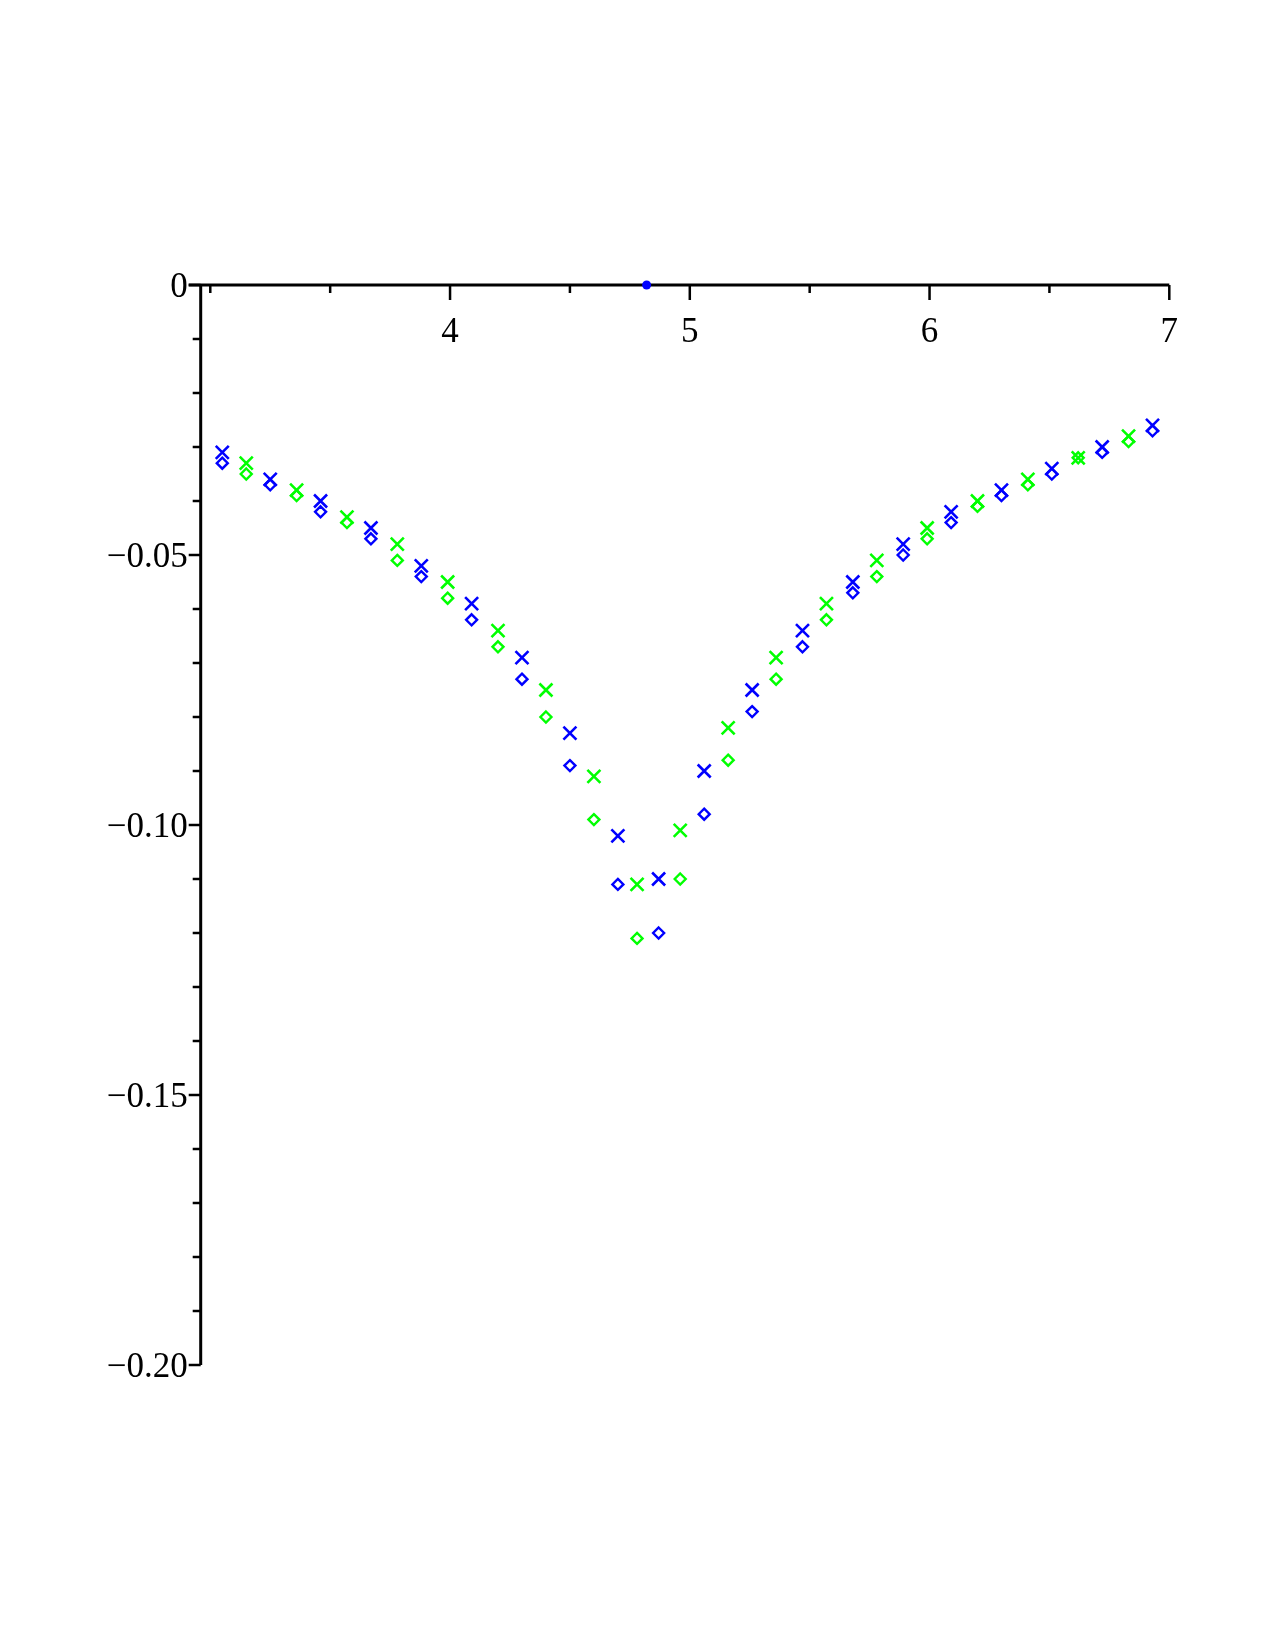 The width and height of the screenshot is (1275, 1650). Describe the element at coordinates (147, 826) in the screenshot. I see `y-tick-label: −0.10` at that location.